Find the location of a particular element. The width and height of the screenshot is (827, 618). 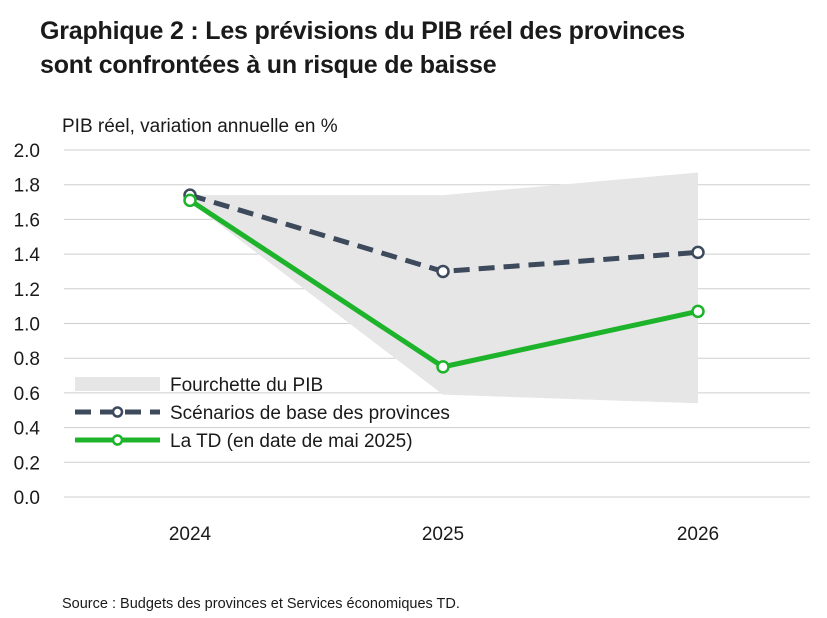

legend-label-range: Fourchette du PIB is located at coordinates (246, 385).